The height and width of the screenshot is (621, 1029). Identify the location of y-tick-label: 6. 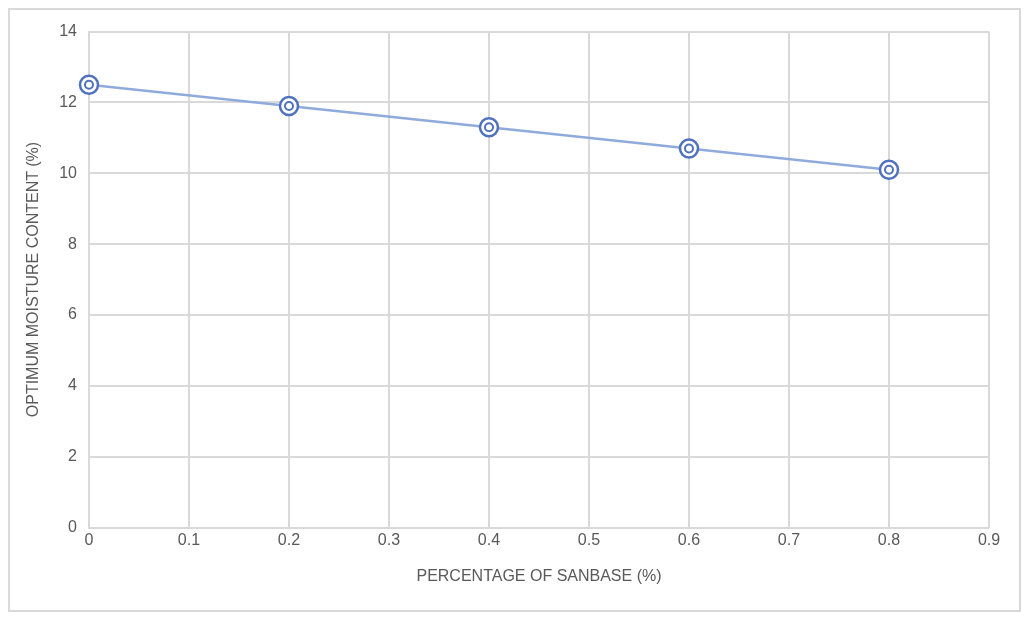
(73, 314).